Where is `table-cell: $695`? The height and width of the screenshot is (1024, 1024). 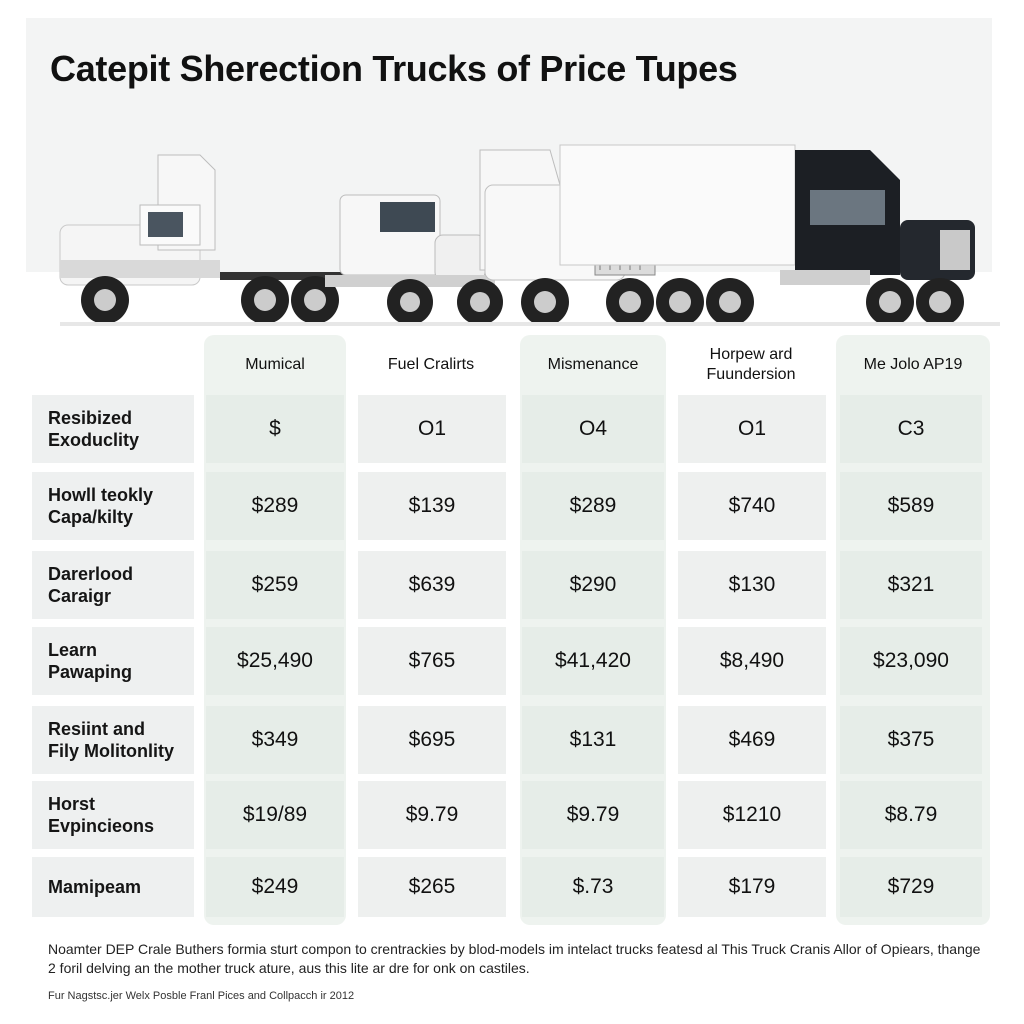 table-cell: $695 is located at coordinates (432, 740).